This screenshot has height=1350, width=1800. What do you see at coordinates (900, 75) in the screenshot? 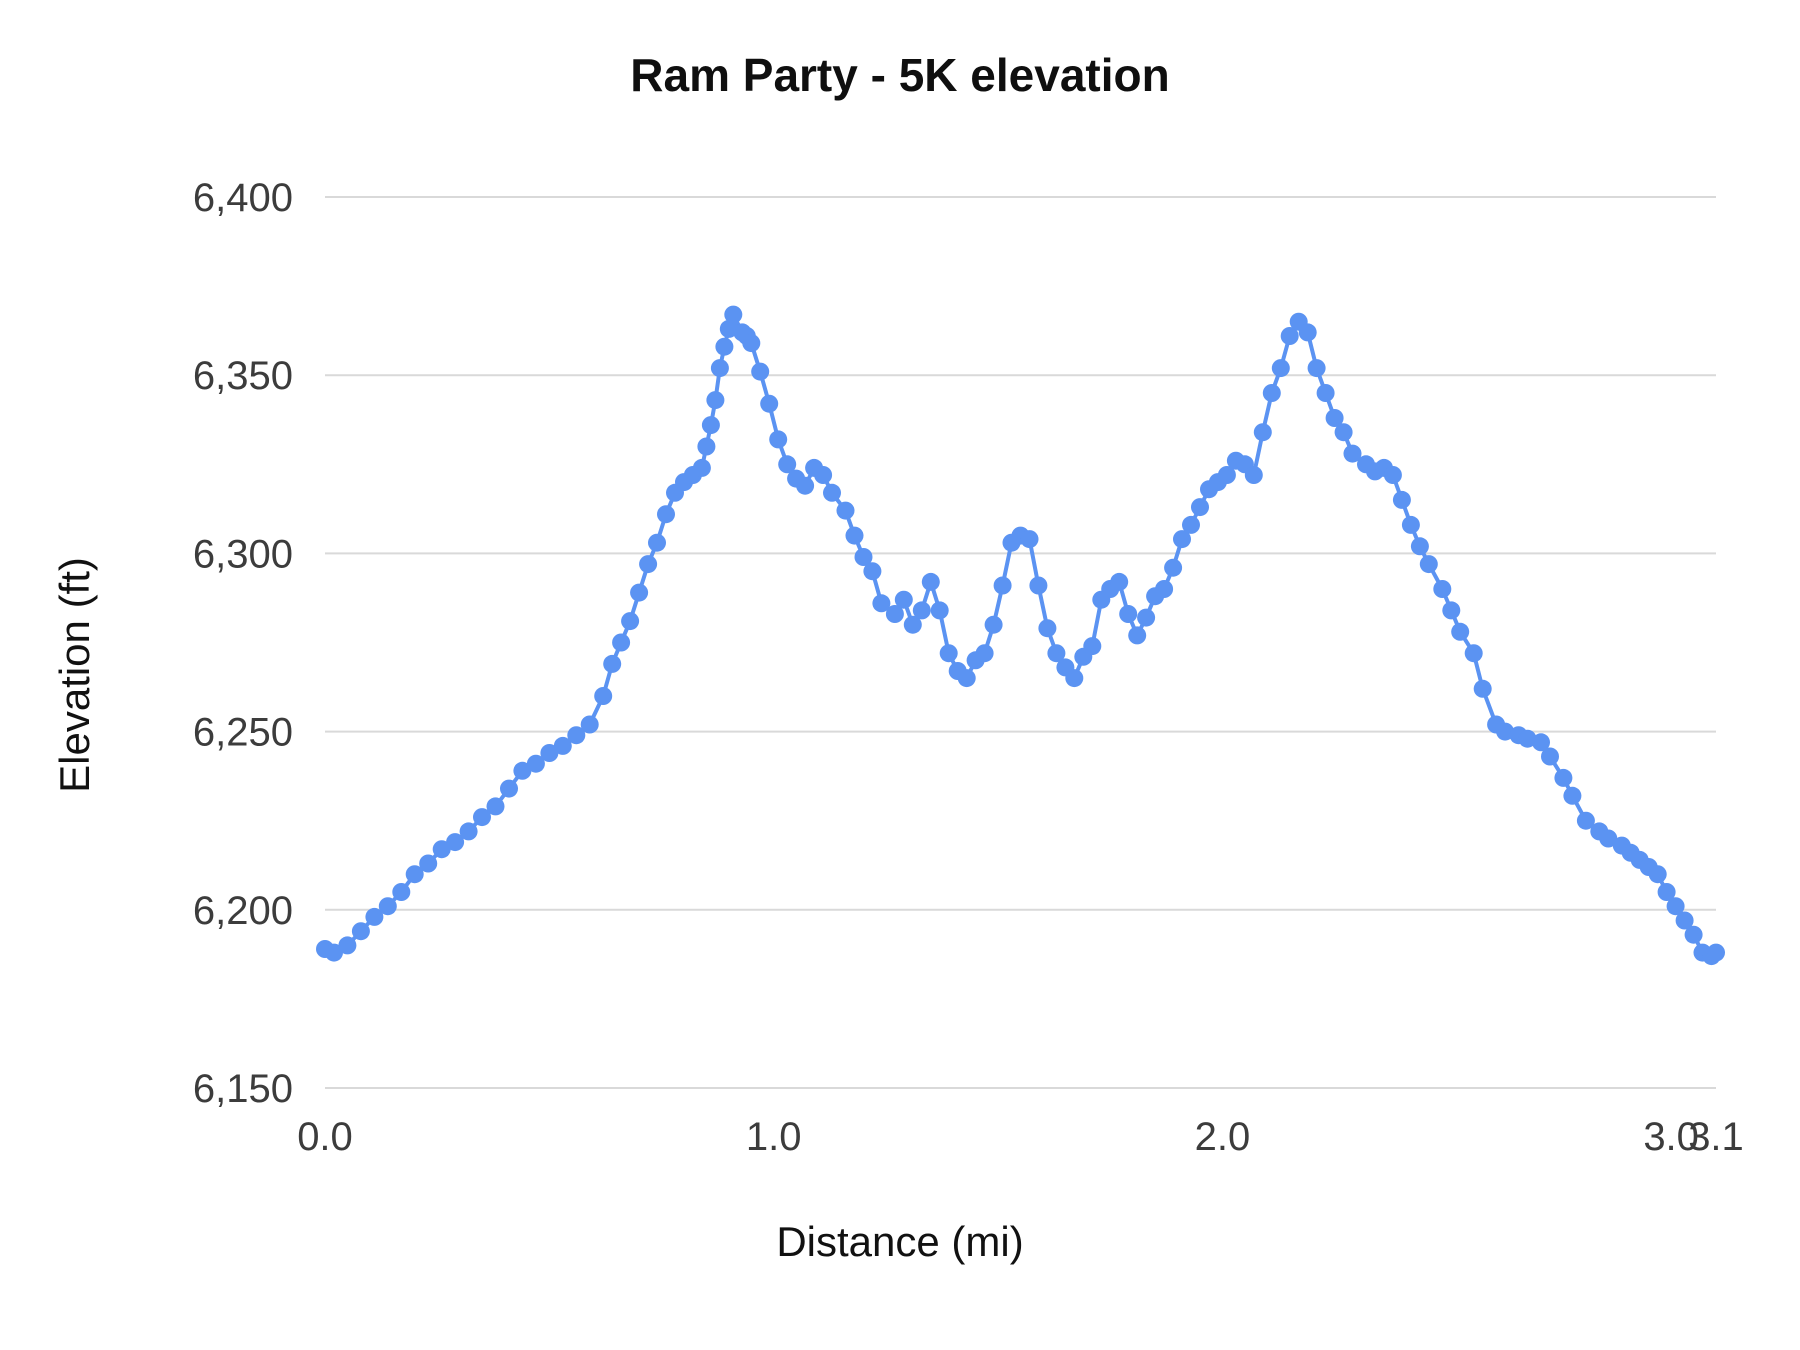
I see `chart-title: Ram Party - 5K elevation` at bounding box center [900, 75].